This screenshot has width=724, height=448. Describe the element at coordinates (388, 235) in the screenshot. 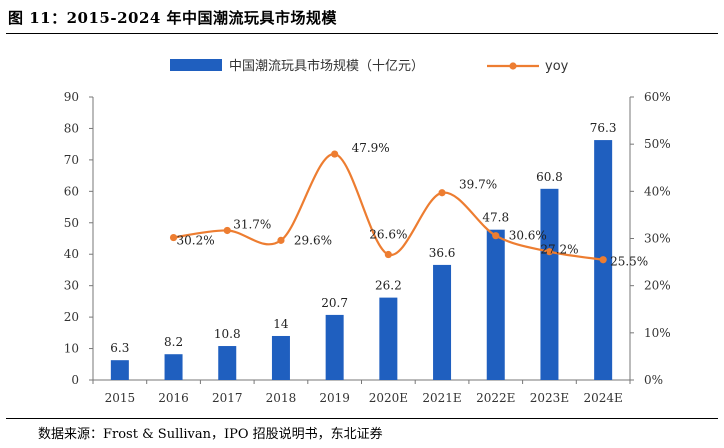

I see `yoy-value-label: 26.6%` at that location.